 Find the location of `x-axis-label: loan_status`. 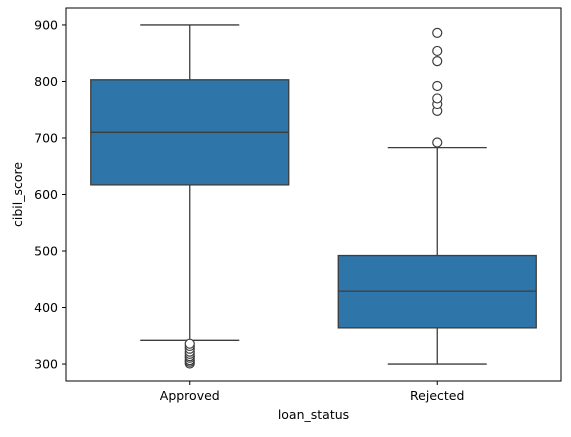

x-axis-label: loan_status is located at coordinates (313, 414).